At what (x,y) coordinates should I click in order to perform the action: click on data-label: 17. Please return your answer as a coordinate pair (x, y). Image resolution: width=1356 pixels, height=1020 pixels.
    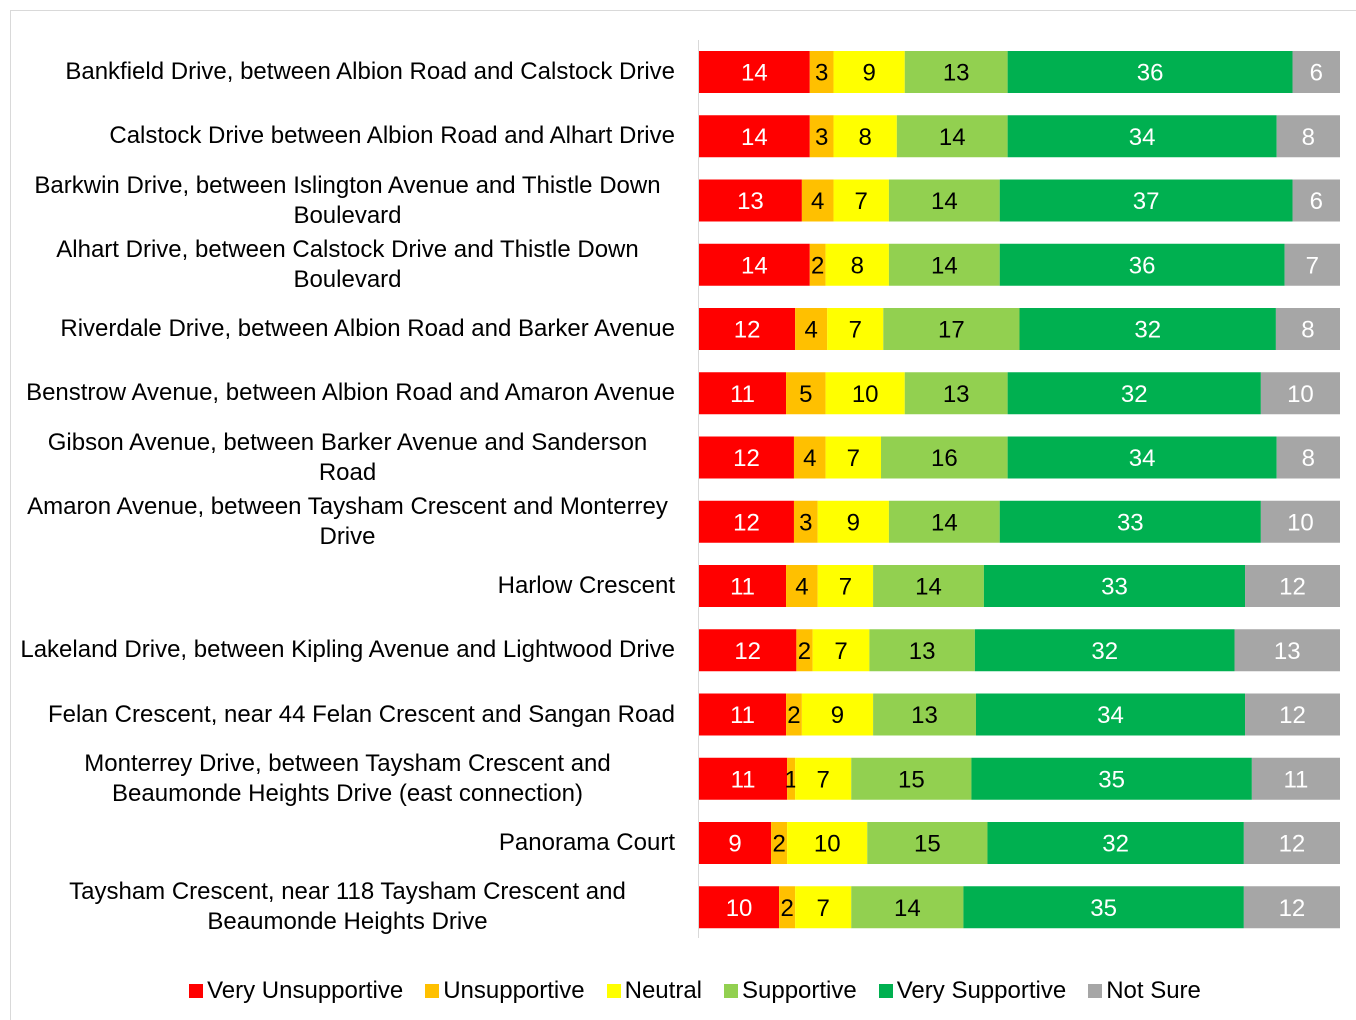
    Looking at the image, I should click on (951, 330).